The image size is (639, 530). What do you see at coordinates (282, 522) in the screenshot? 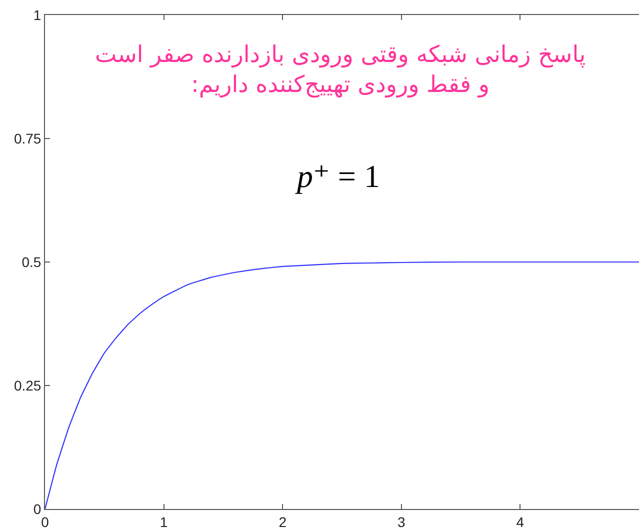
I see `x-tick-label: 2` at bounding box center [282, 522].